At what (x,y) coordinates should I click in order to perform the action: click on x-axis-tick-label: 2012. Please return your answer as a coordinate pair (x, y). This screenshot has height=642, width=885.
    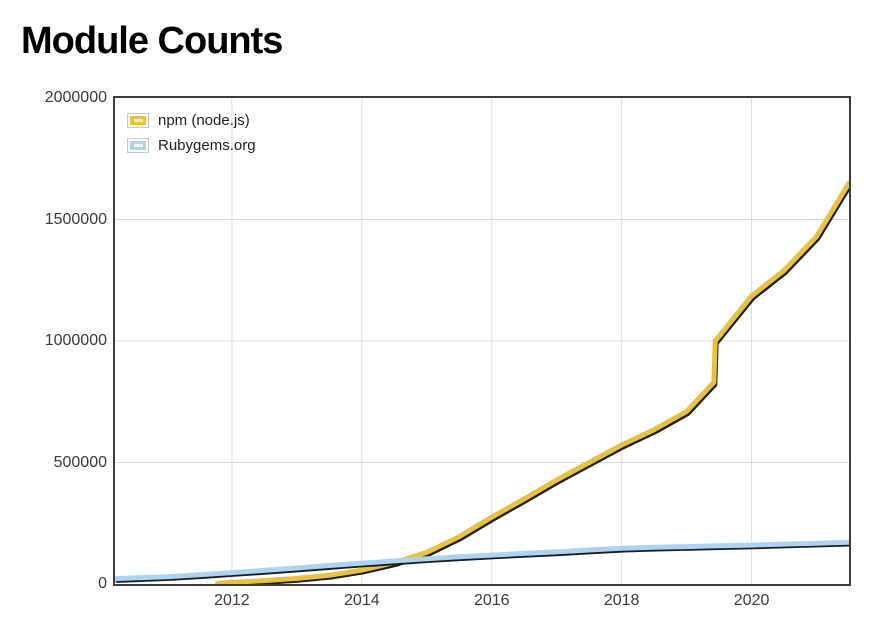
    Looking at the image, I should click on (232, 600).